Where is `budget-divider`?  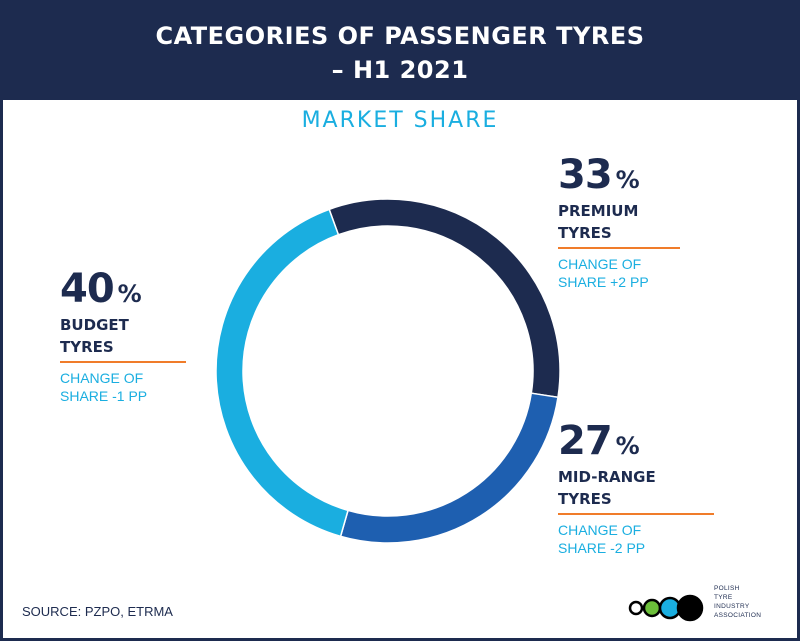 budget-divider is located at coordinates (123, 362).